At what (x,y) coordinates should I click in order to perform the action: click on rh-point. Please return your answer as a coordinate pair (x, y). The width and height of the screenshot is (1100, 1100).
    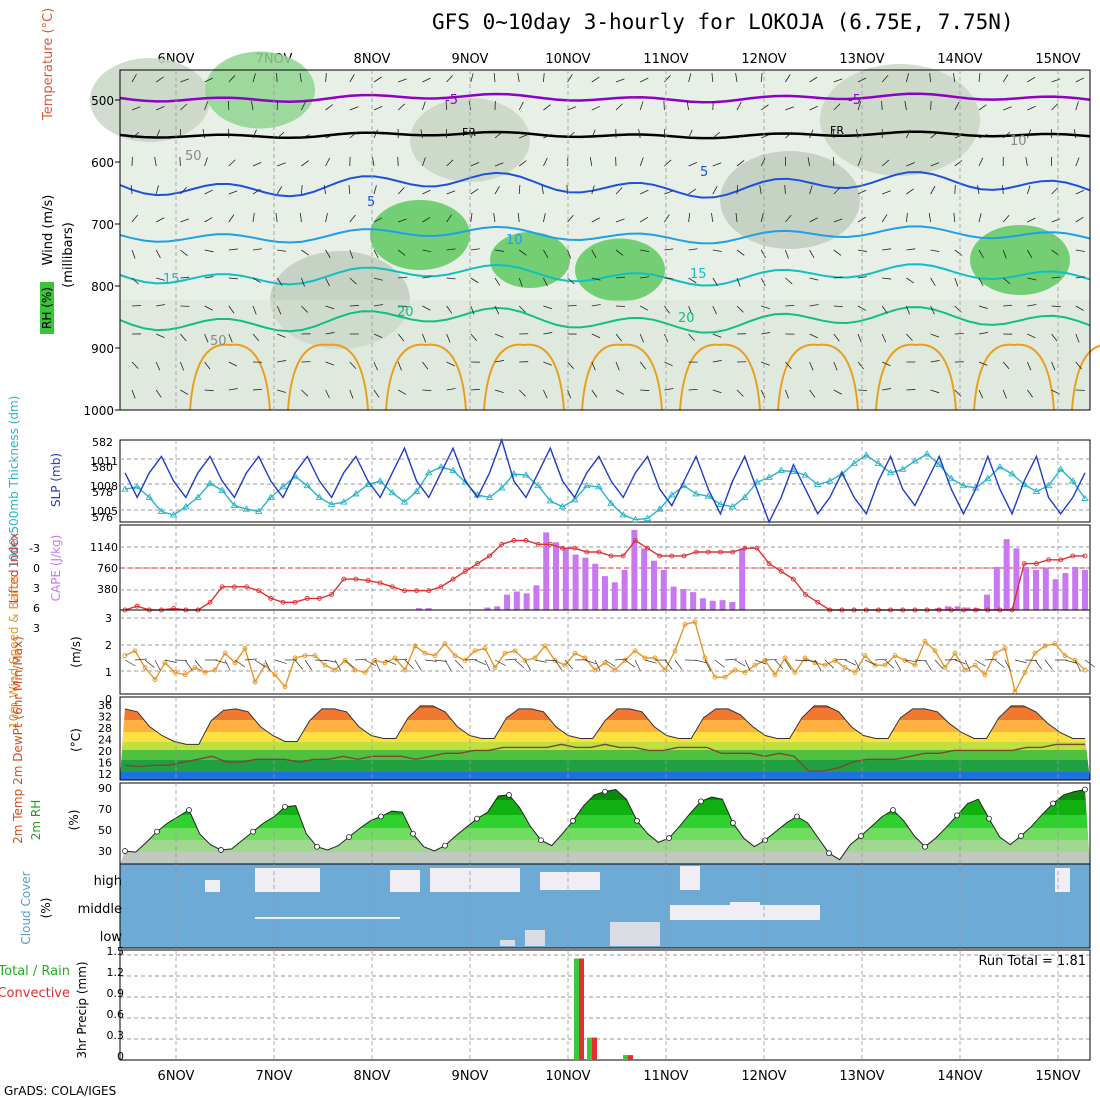
    Looking at the image, I should click on (605, 791).